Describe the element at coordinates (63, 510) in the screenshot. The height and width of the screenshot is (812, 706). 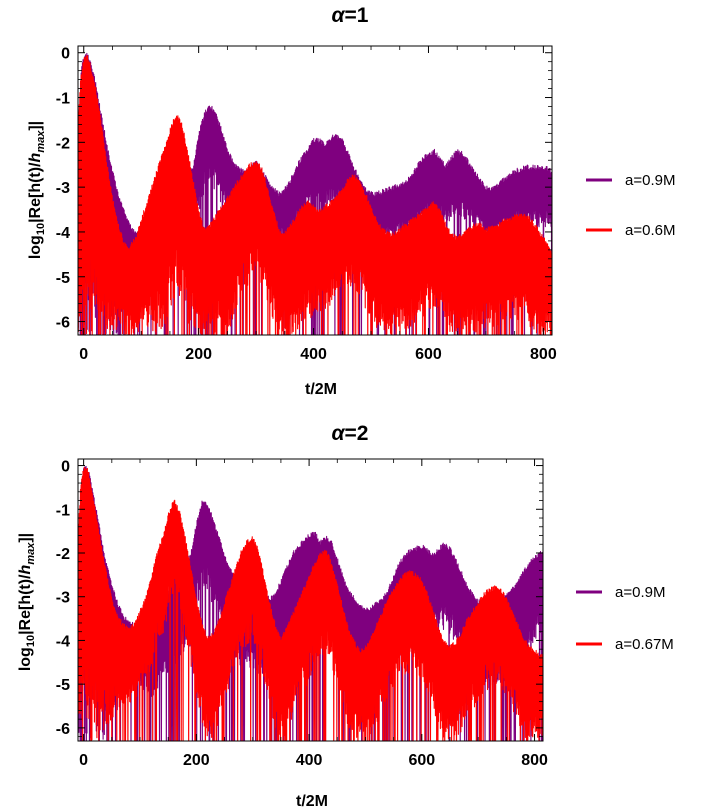
I see `panel-2-y-tick-label: -1` at that location.